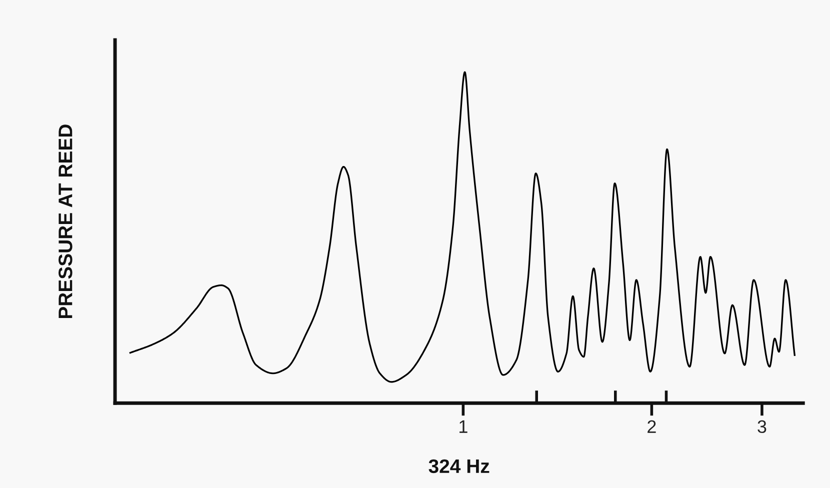  Describe the element at coordinates (459, 466) in the screenshot. I see `x-axis-title: 324 Hz` at that location.